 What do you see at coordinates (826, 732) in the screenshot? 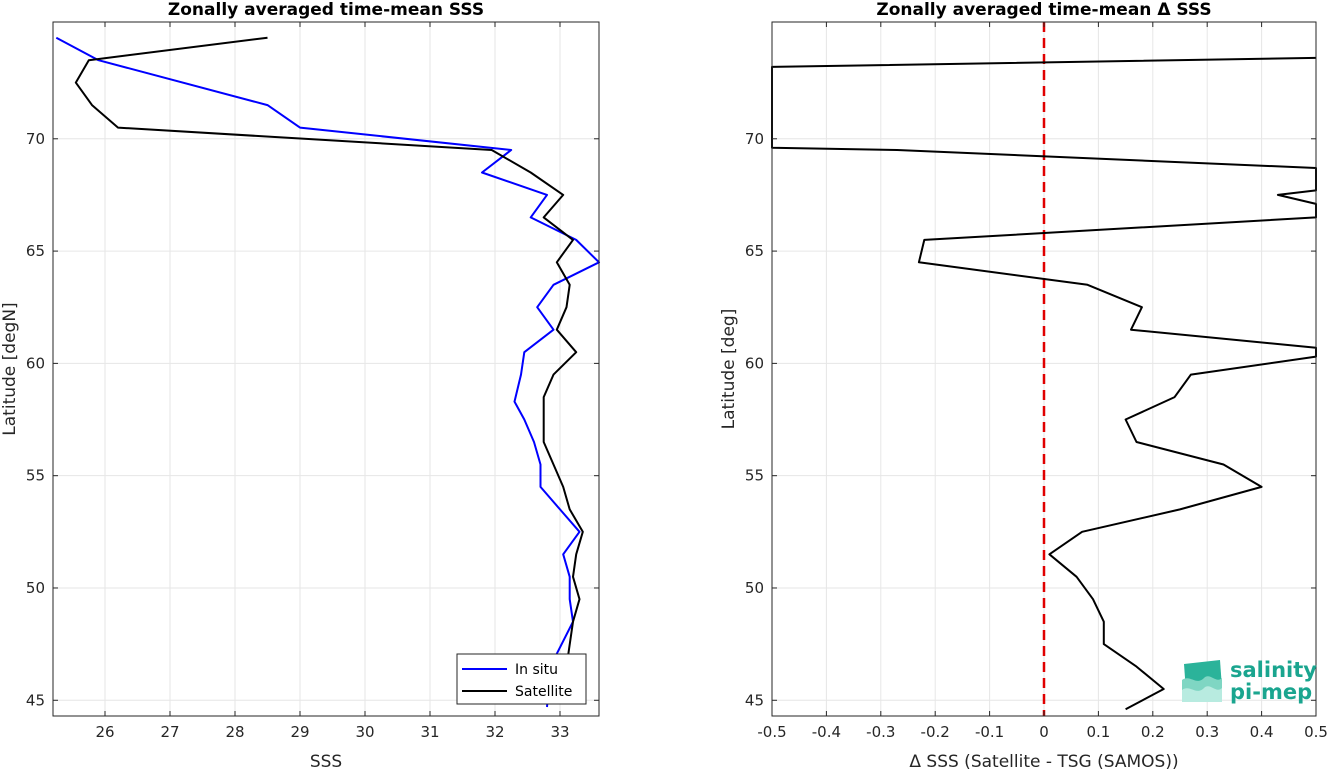
I see `x-tick-label: -0.4` at bounding box center [826, 732].